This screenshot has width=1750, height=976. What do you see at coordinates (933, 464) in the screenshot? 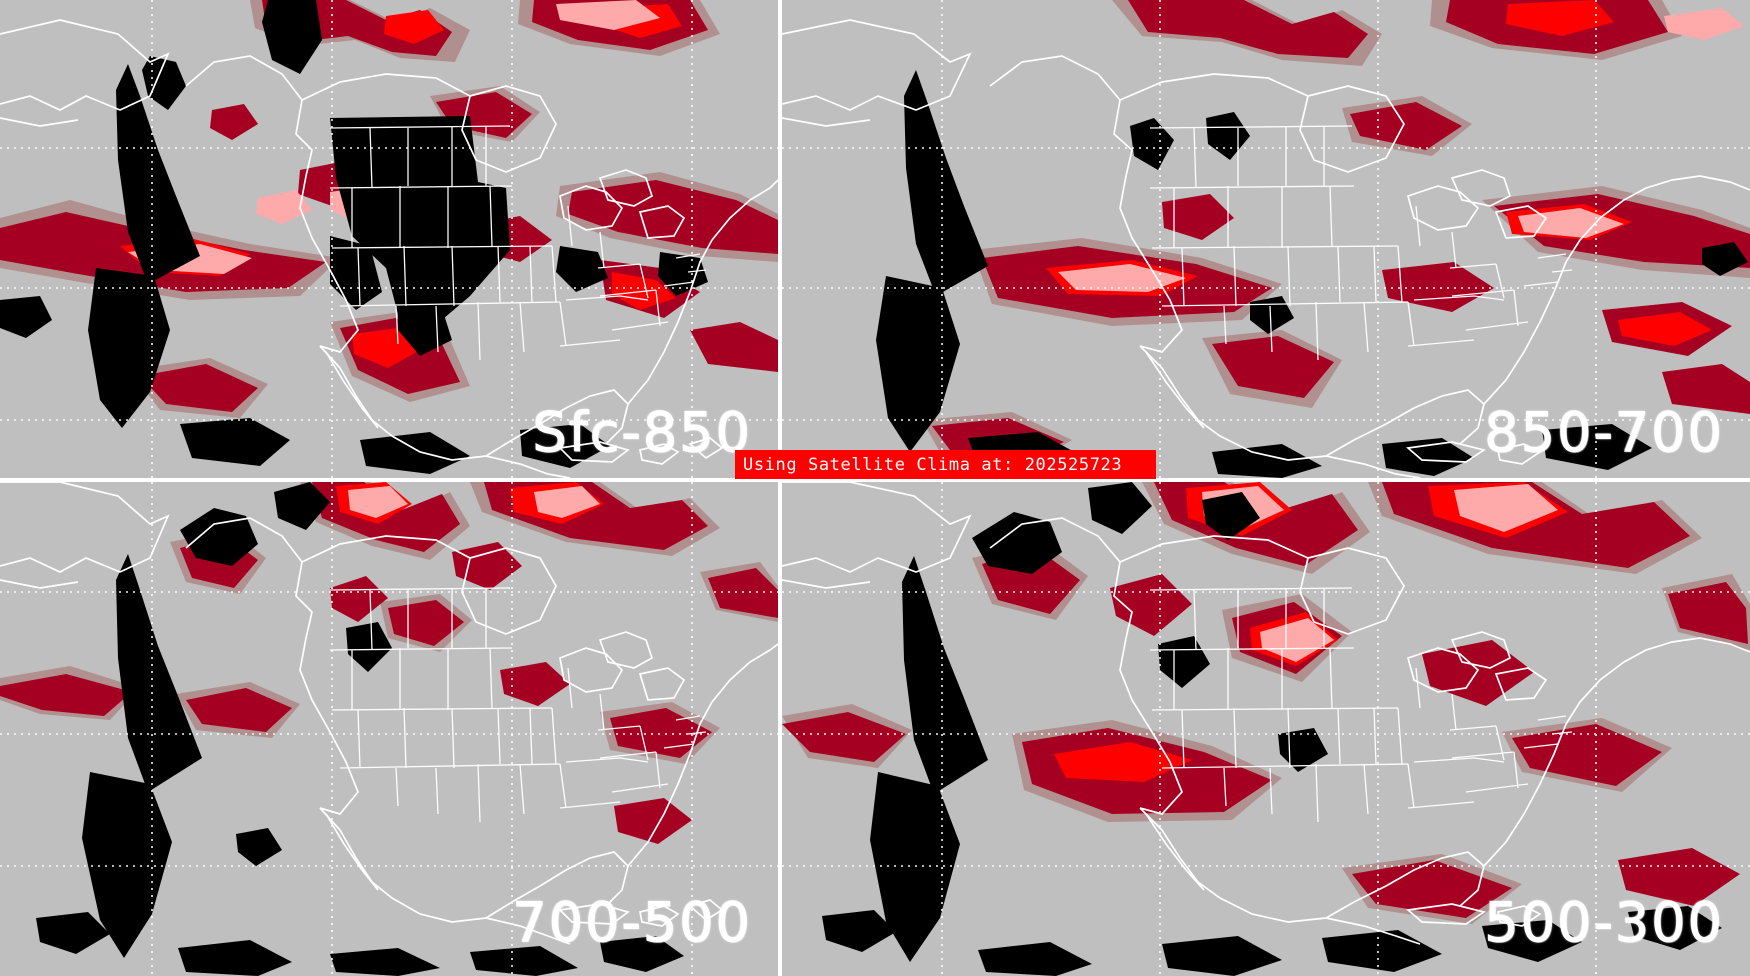
I see `status-banner-text: Using Satellite Clima at: 202525723` at bounding box center [933, 464].